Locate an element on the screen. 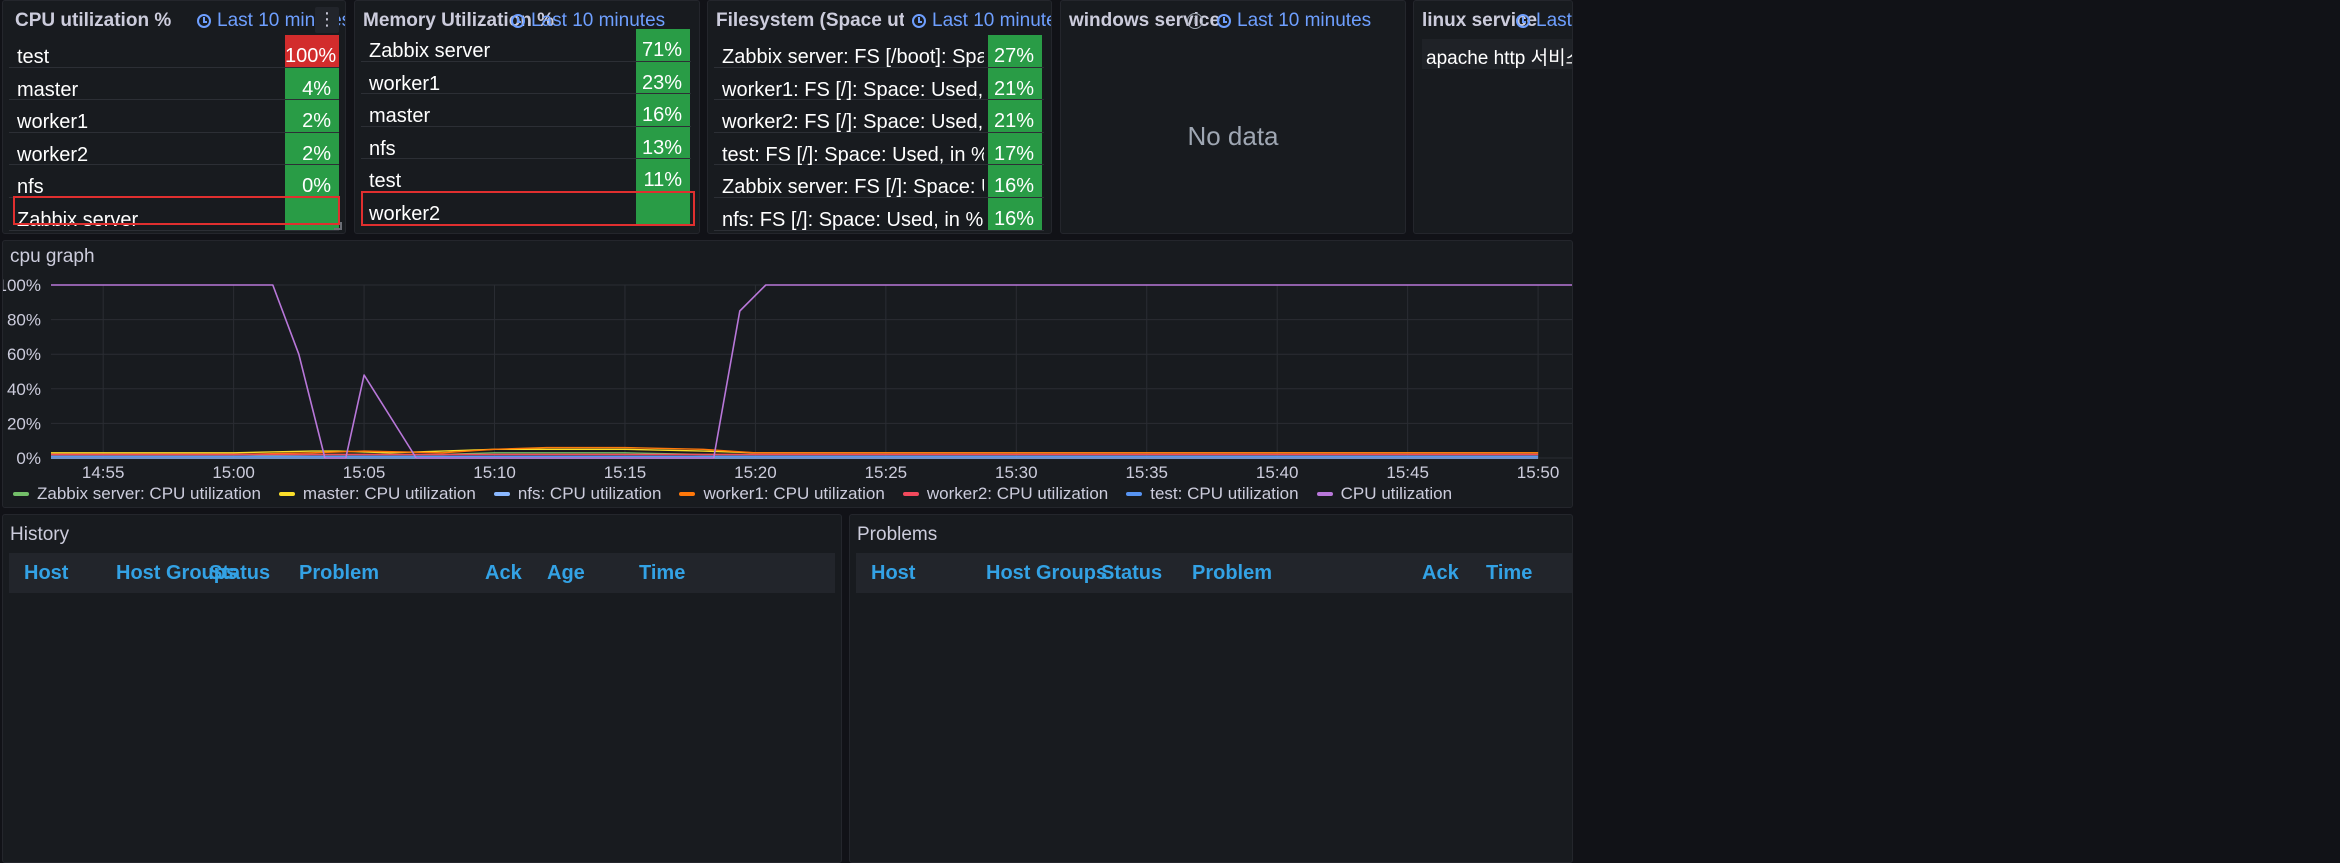 The image size is (2340, 863). table-row: worker2: FS [/]: Space: Used, in %21% is located at coordinates (879, 116).